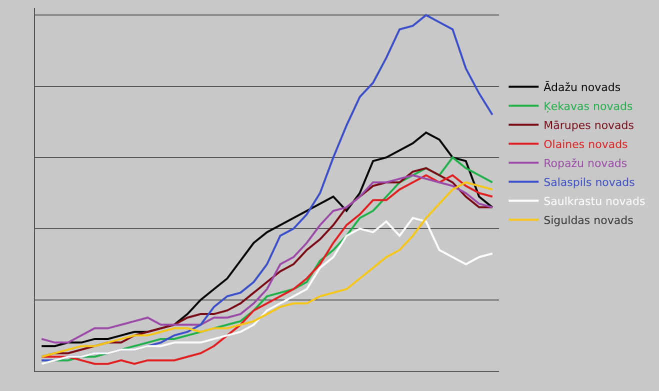 Image resolution: width=659 pixels, height=391 pixels. Describe the element at coordinates (582, 87) in the screenshot. I see `legend-label: Ādažu novads` at that location.